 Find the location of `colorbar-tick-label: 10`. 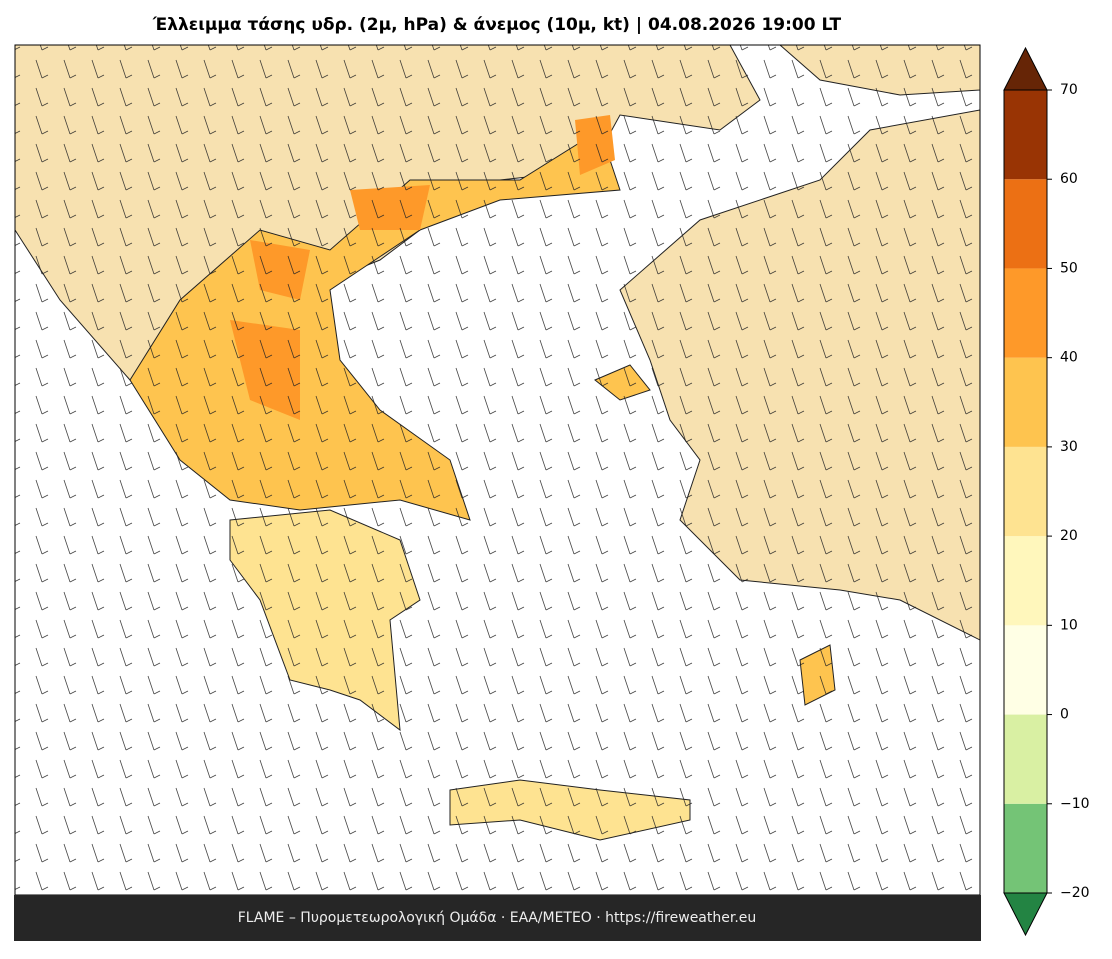

colorbar-tick-label: 10 is located at coordinates (1069, 625).